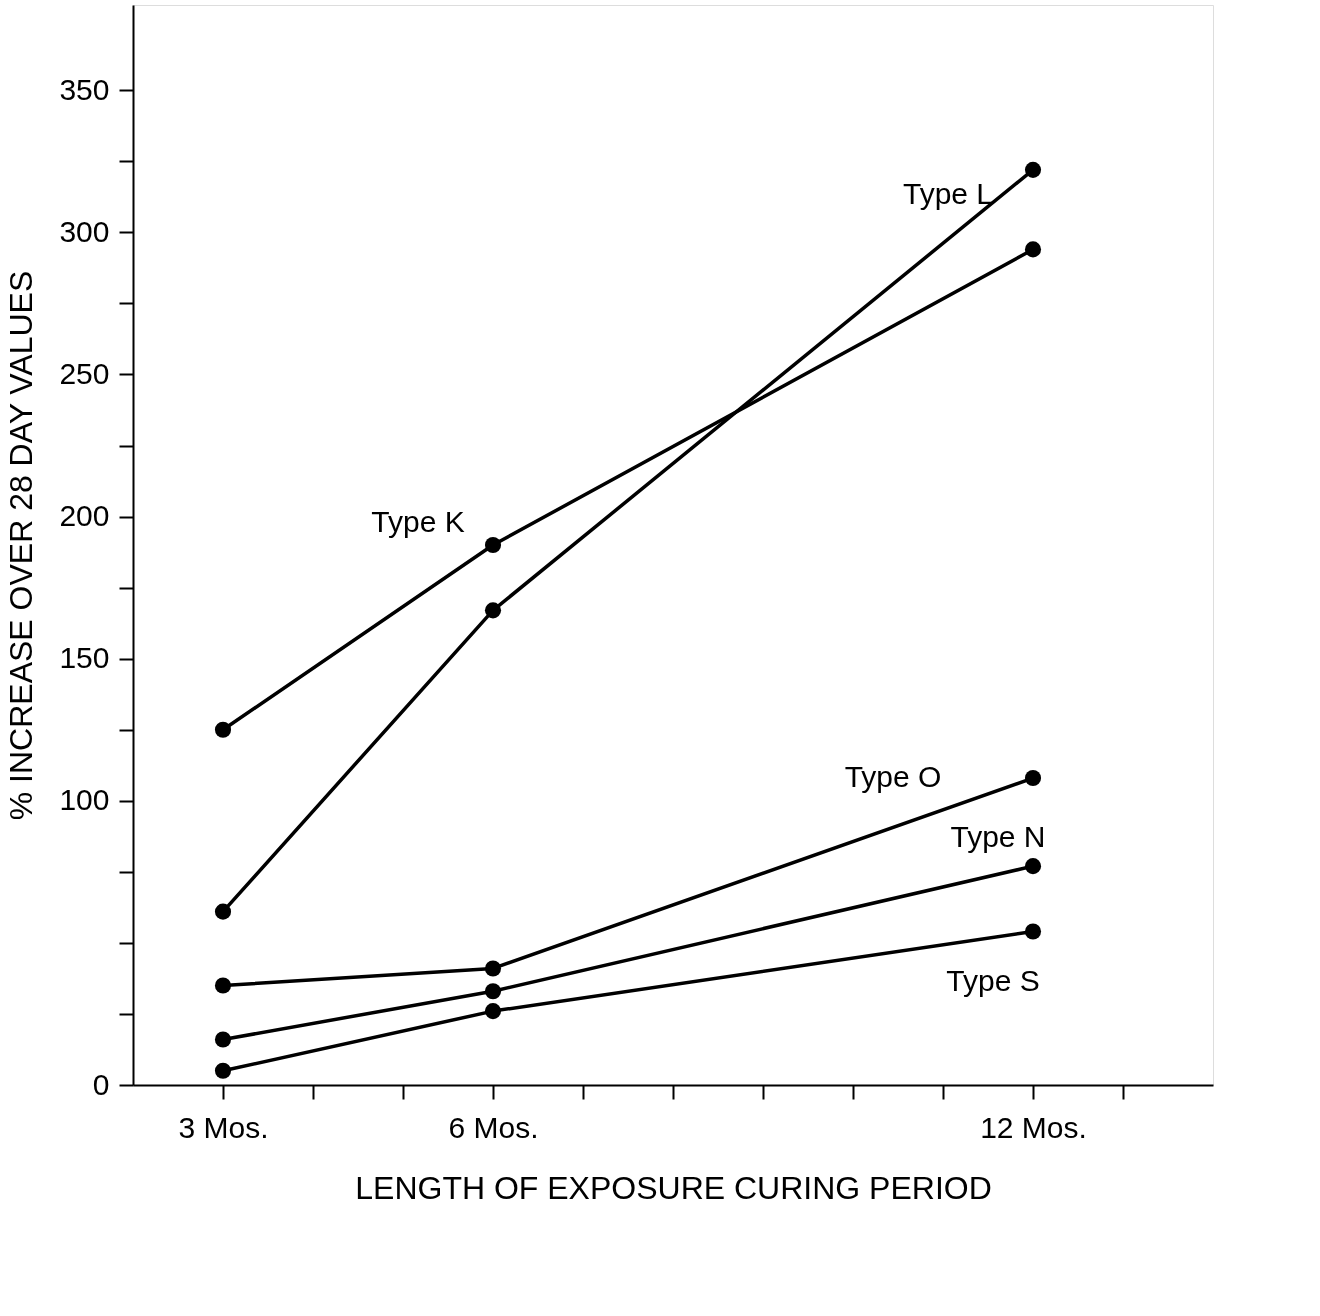 The image size is (1320, 1316). Describe the element at coordinates (101, 1084) in the screenshot. I see `y-tick-label: 0` at that location.